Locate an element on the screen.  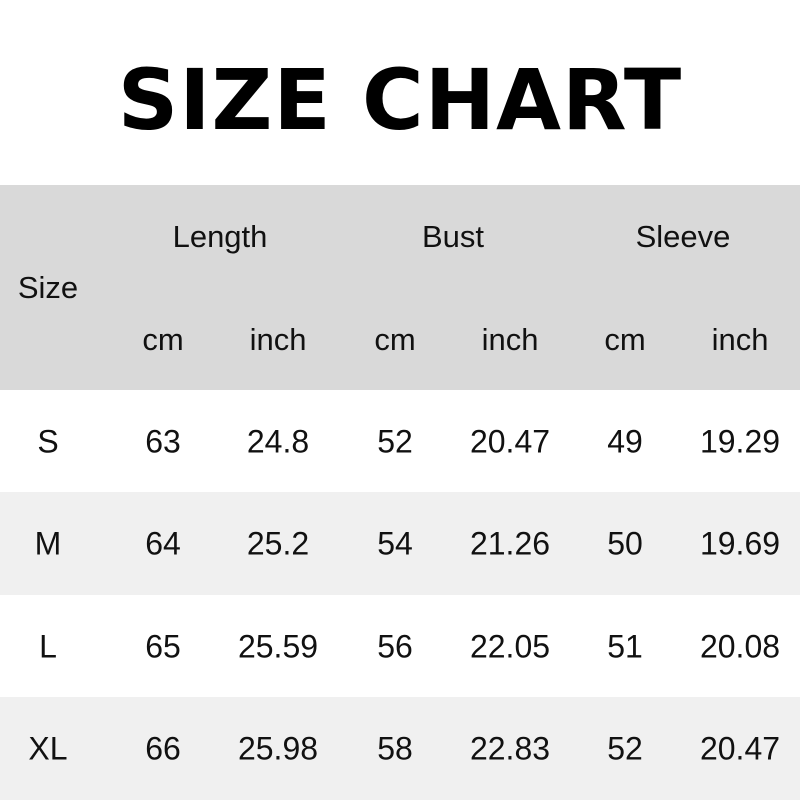
value-cell: 49 is located at coordinates (625, 441).